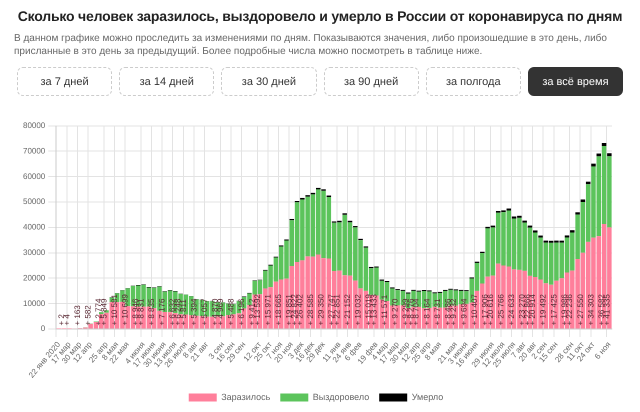  I want to click on data-label: + 8 835, so click(151, 312).